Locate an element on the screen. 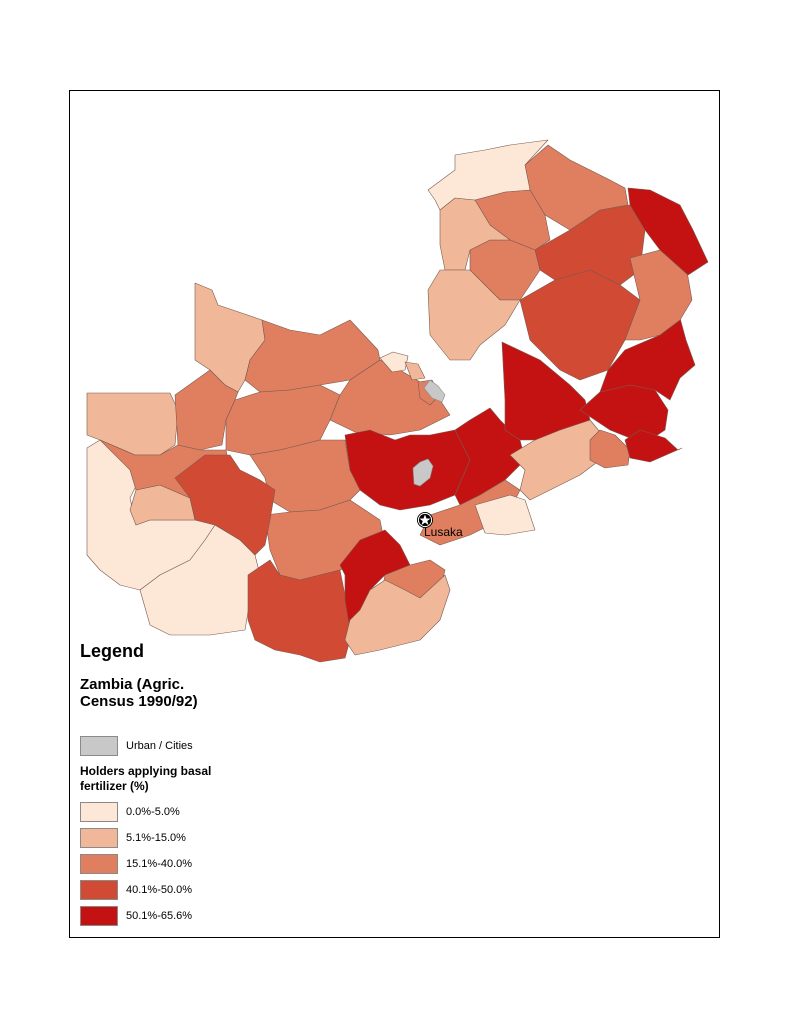 This screenshot has height=1024, width=791. class-label: 5.1%-15.0% is located at coordinates (156, 838).